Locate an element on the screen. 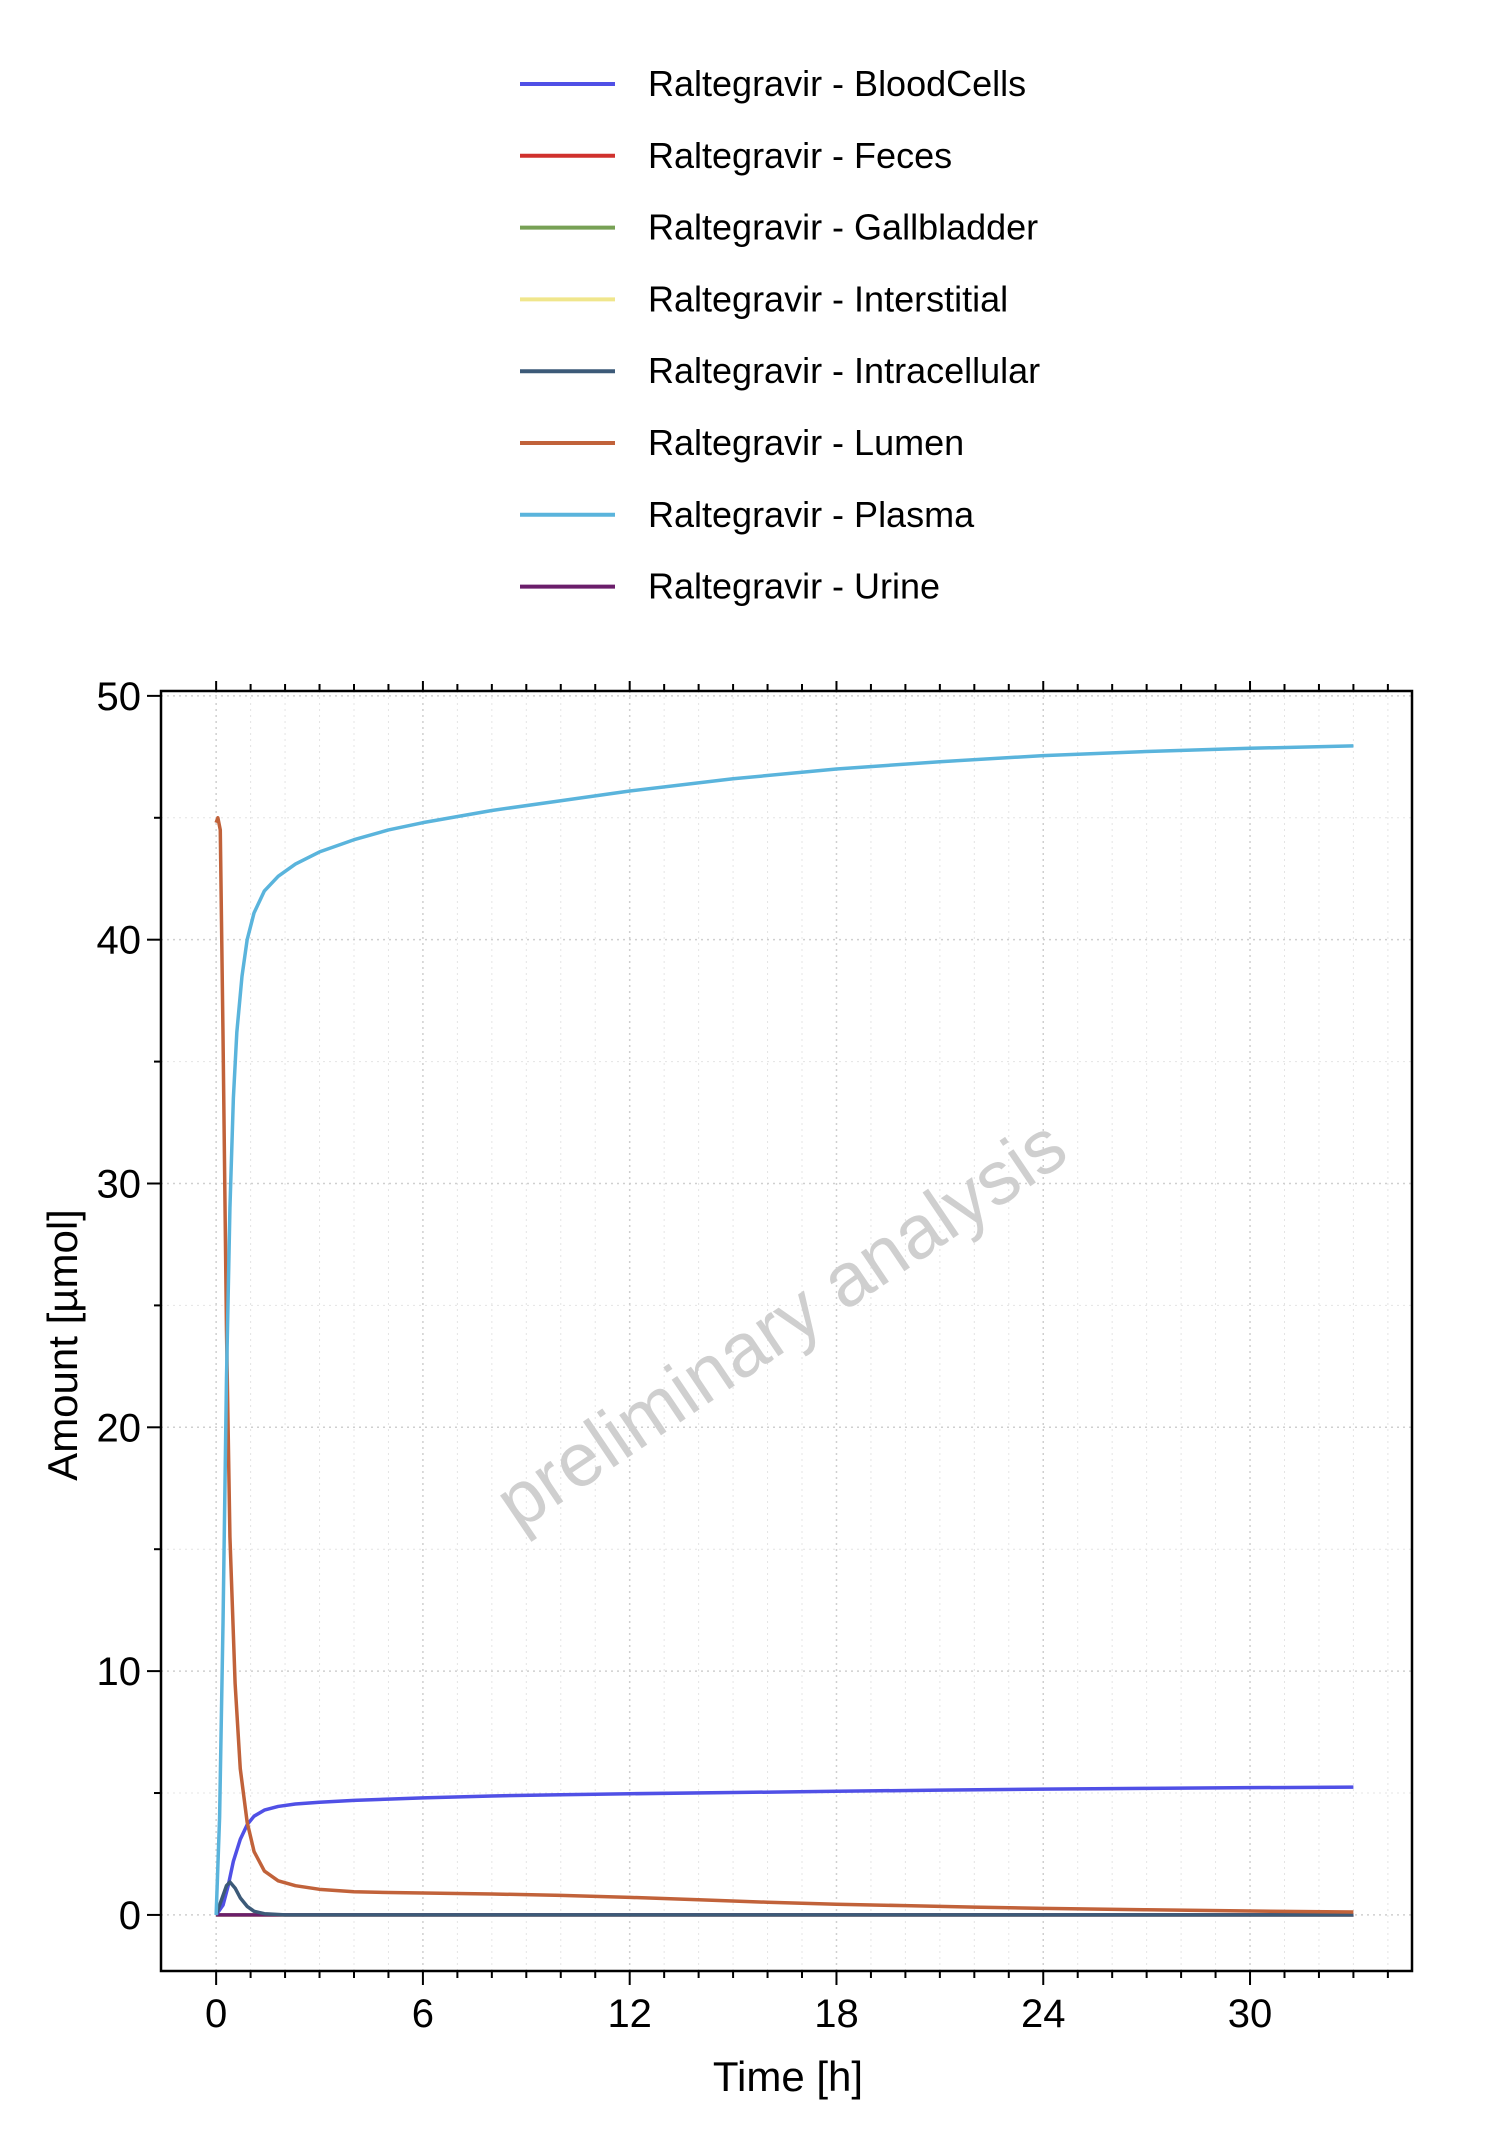 The width and height of the screenshot is (1500, 2144). y-axis: 0 10 20 30 40 50 is located at coordinates (129, 1306).